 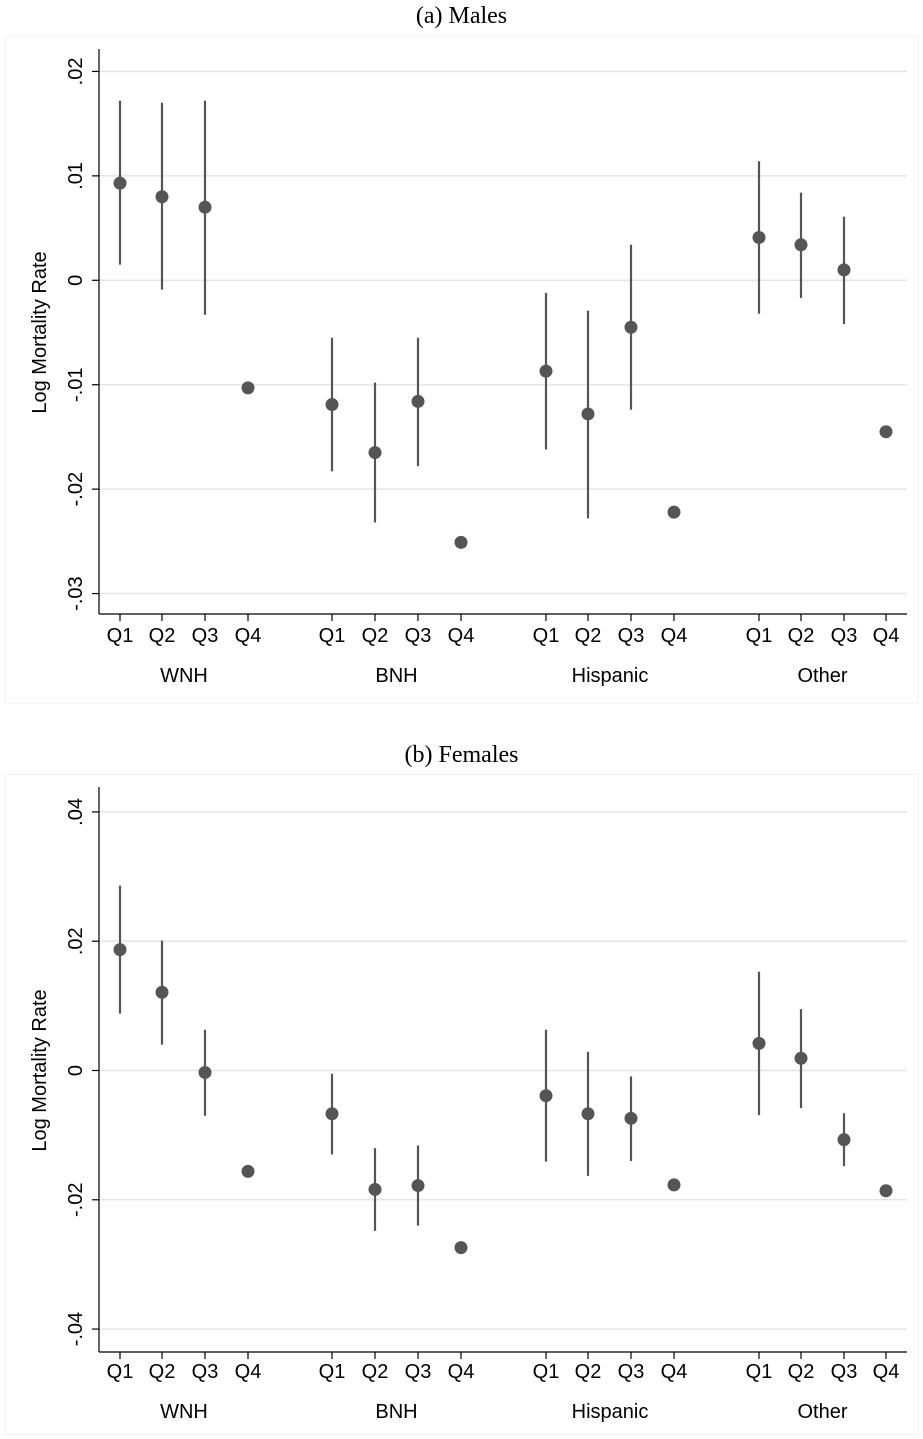 What do you see at coordinates (76, 384) in the screenshot?
I see `y-tick-label: -.01` at bounding box center [76, 384].